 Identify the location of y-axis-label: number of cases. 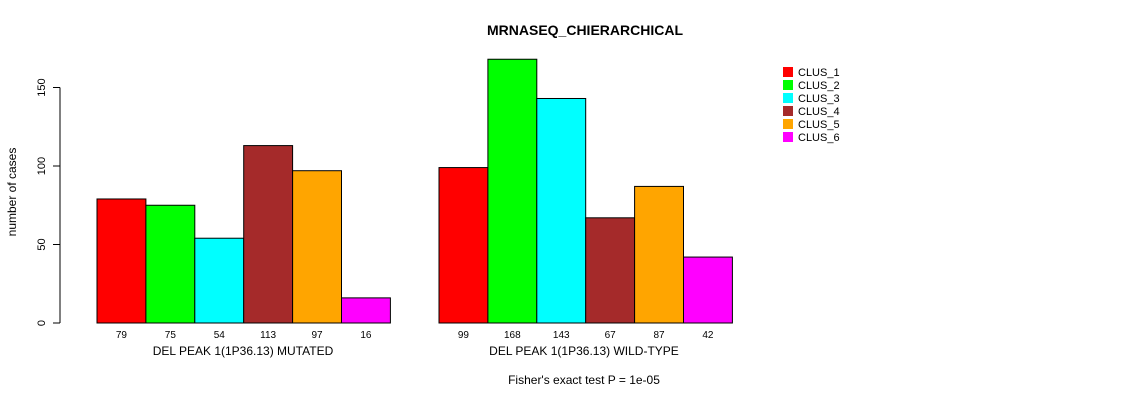
(12, 192).